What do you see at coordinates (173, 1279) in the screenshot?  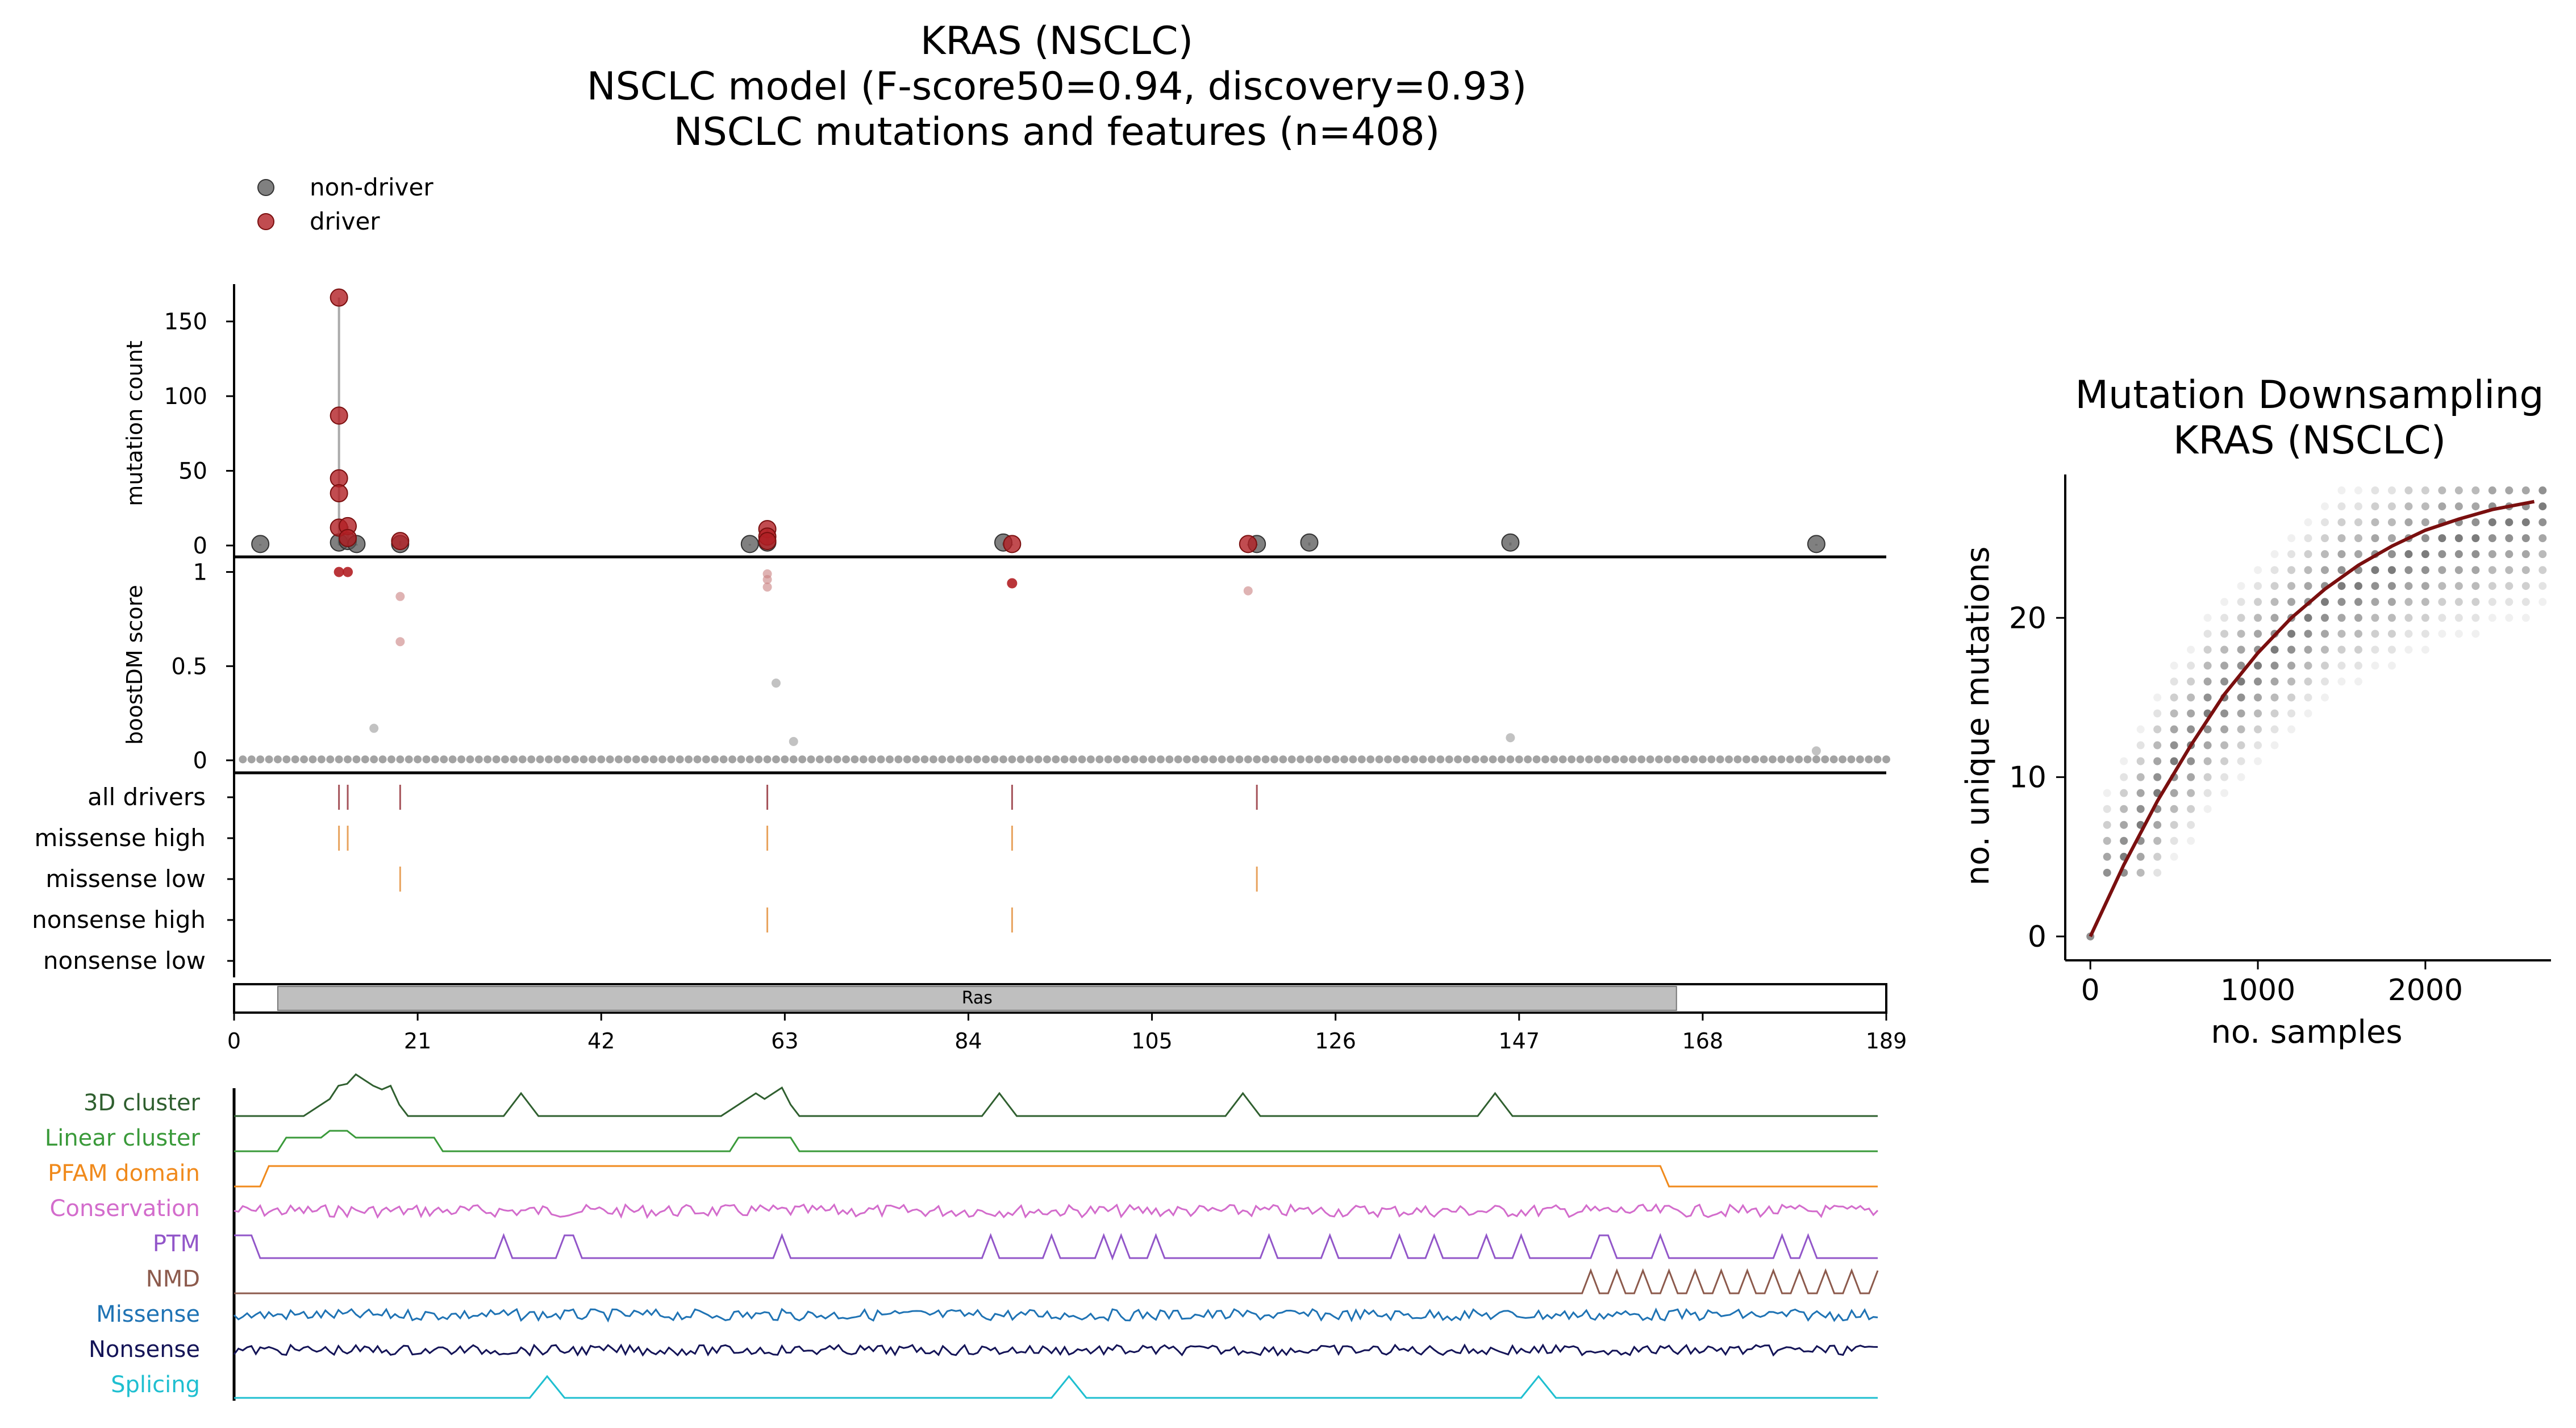 I see `feature-track-label: NMD` at bounding box center [173, 1279].